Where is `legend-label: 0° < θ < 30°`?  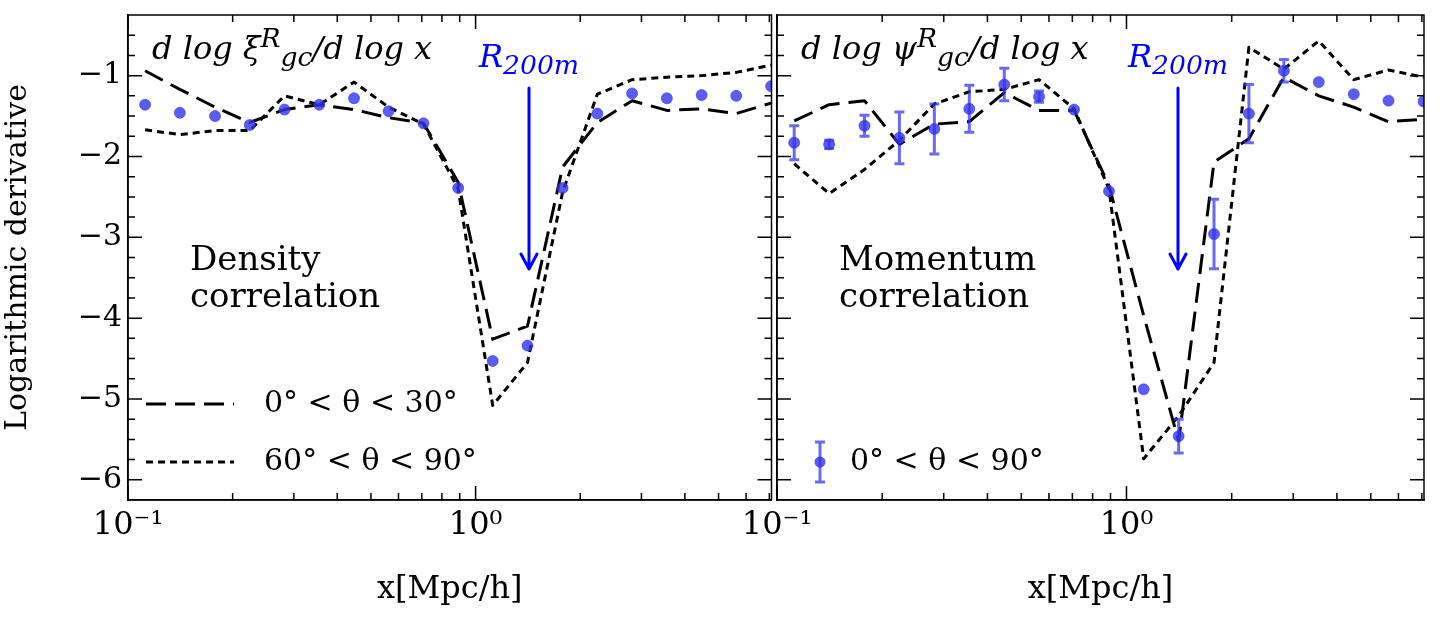 legend-label: 0° < θ < 30° is located at coordinates (361, 401).